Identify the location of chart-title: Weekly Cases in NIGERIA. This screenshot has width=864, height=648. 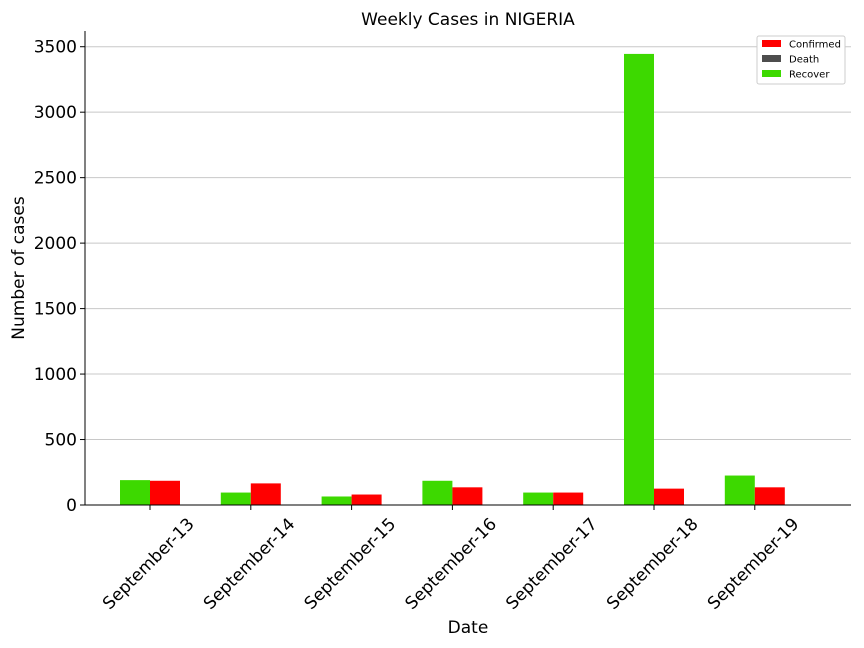
(468, 20).